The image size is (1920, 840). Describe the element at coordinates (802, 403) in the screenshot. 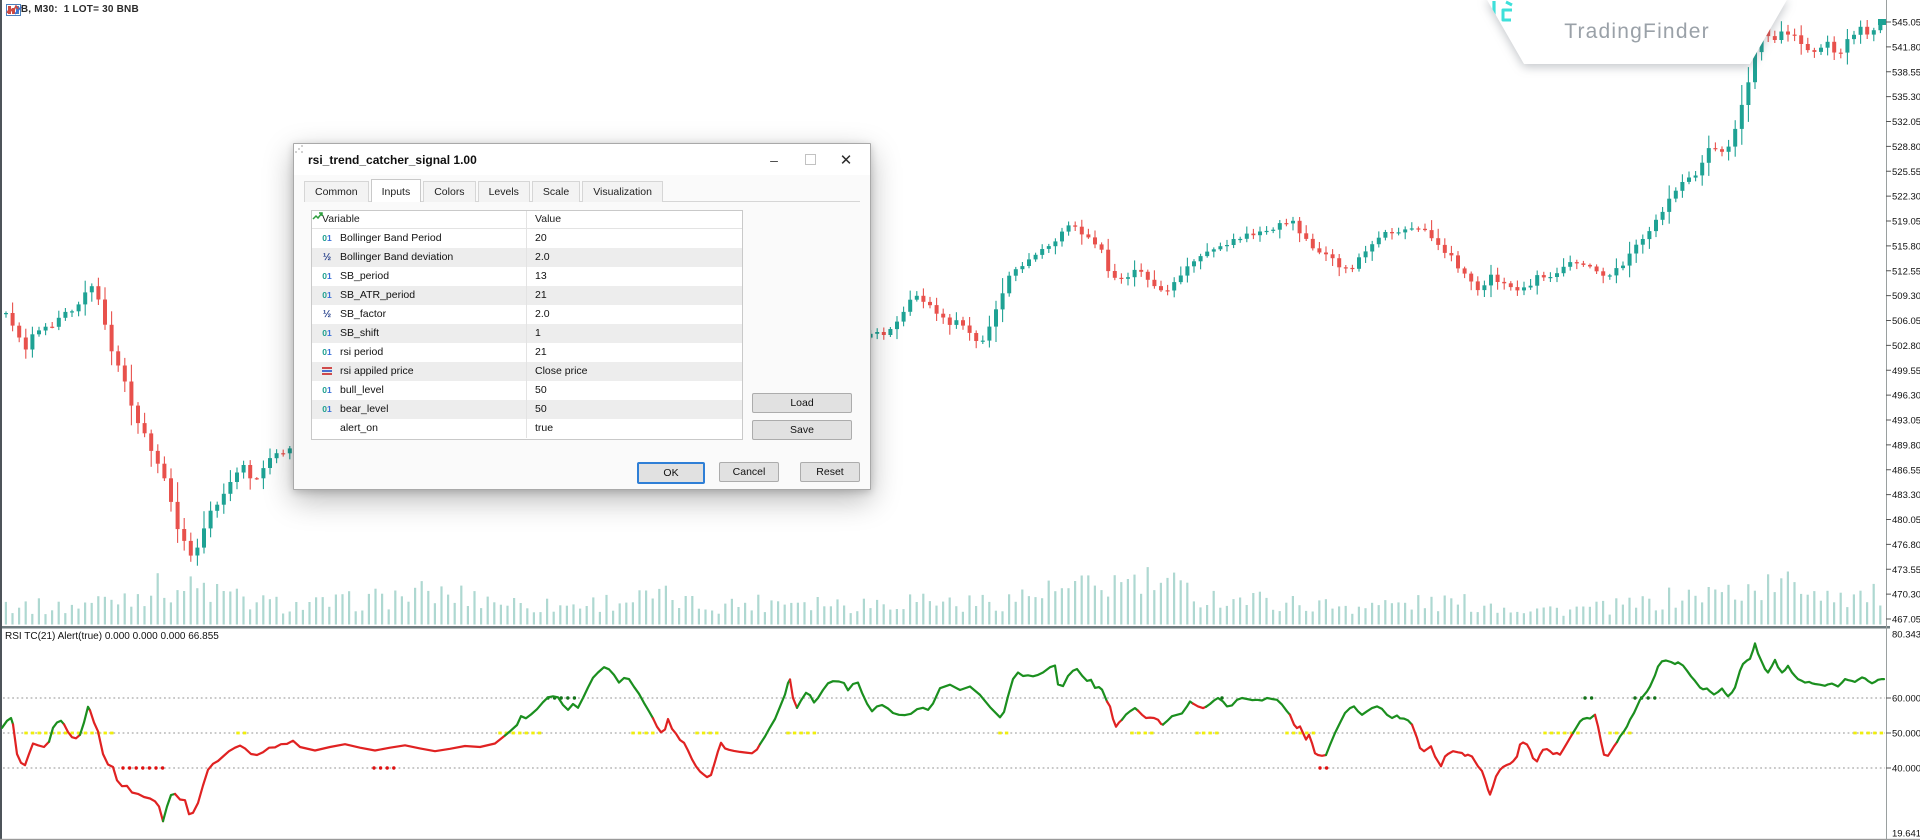

I see `load-button: Load` at that location.